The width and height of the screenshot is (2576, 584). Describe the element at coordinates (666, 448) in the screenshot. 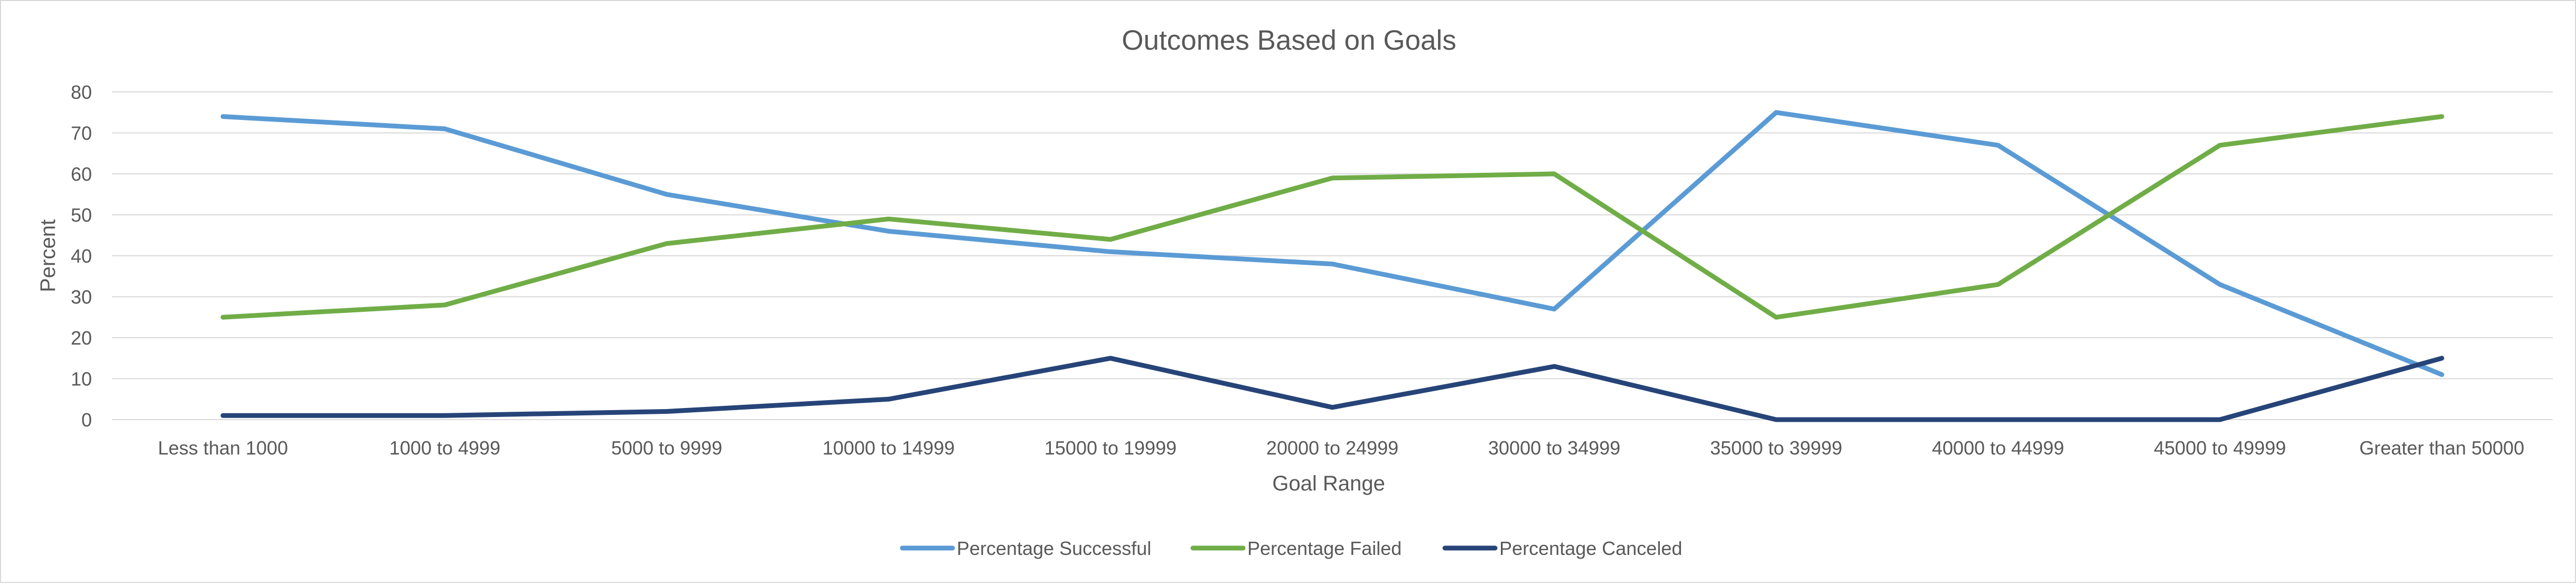

I see `x-tick-label: 5000 to 9999` at that location.